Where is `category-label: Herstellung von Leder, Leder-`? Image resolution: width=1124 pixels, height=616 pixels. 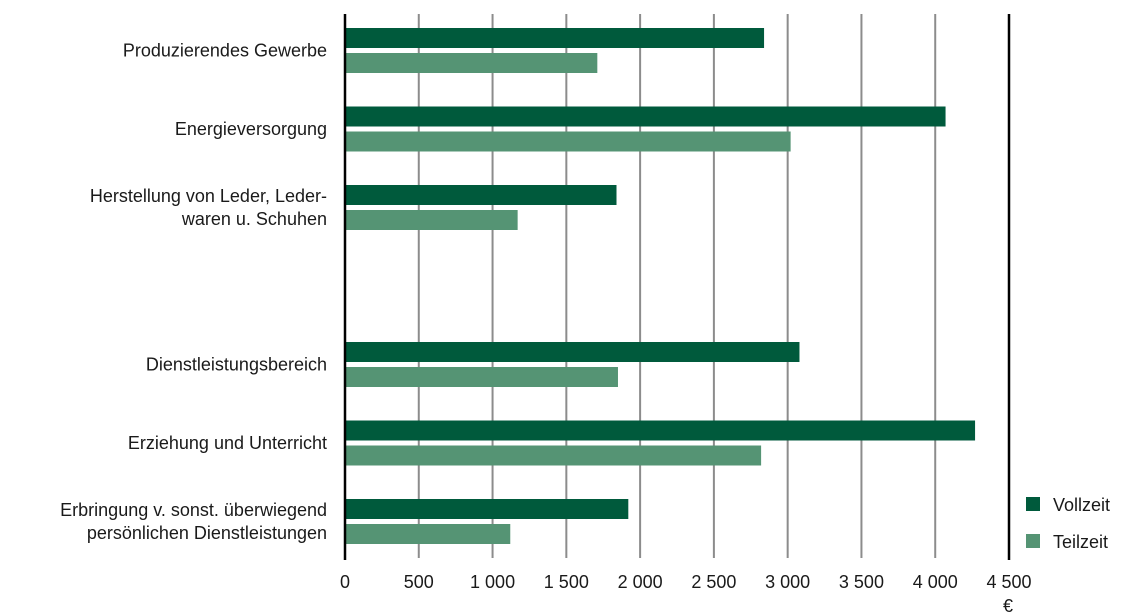 category-label: Herstellung von Leder, Leder- is located at coordinates (208, 196).